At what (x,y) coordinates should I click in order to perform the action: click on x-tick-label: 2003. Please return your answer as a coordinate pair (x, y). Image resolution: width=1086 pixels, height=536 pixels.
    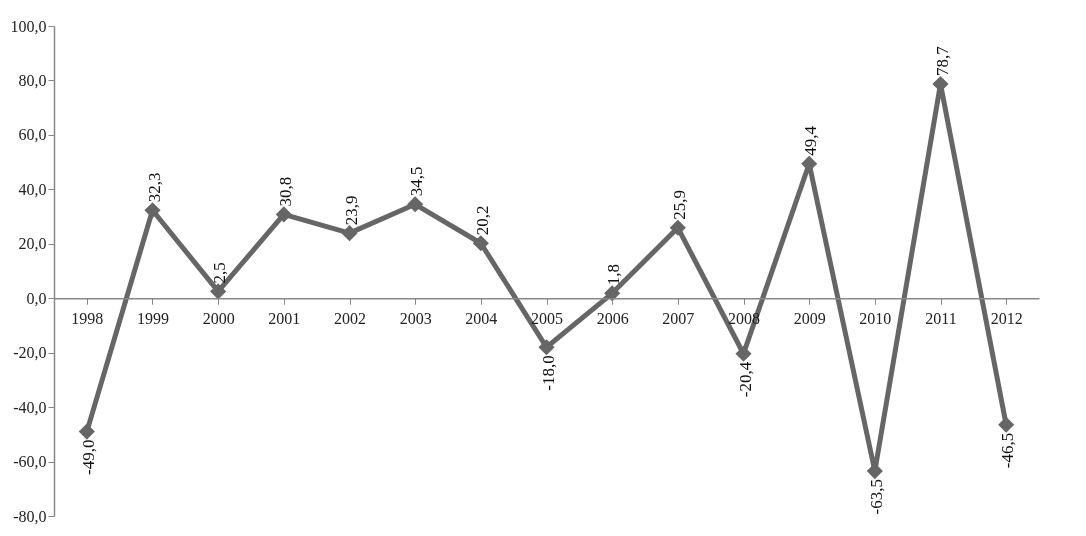
    Looking at the image, I should click on (415, 318).